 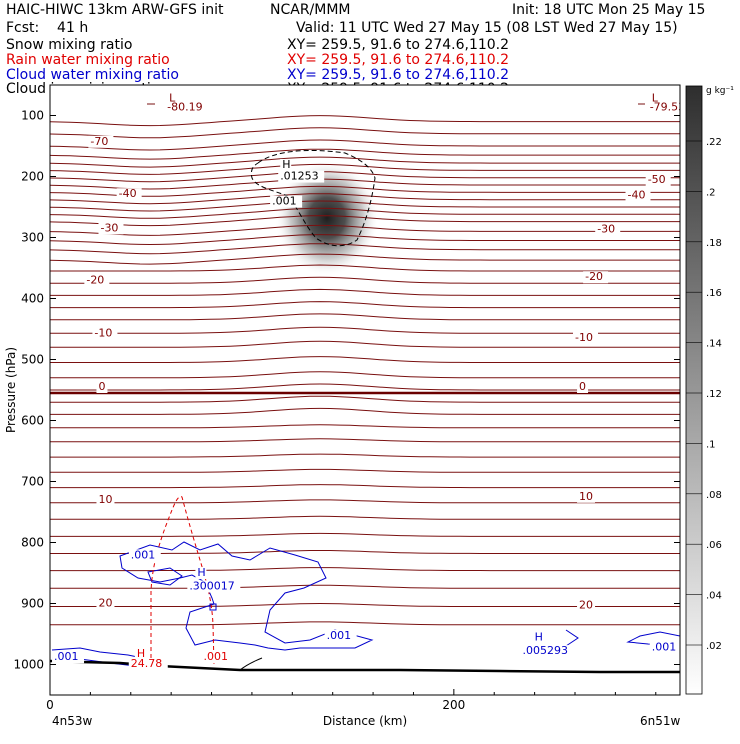 What do you see at coordinates (88, 60) in the screenshot?
I see `field-rain-label: Rain water mixing ratio` at bounding box center [88, 60].